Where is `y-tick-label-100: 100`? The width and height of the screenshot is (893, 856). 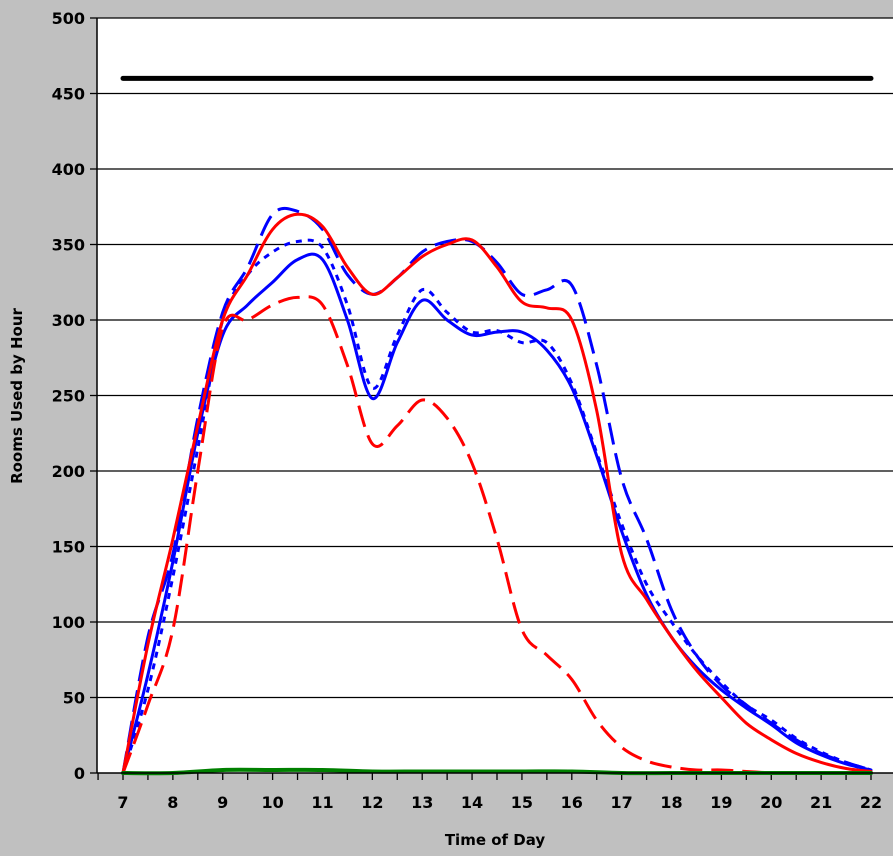 y-tick-label-100: 100 is located at coordinates (68, 622).